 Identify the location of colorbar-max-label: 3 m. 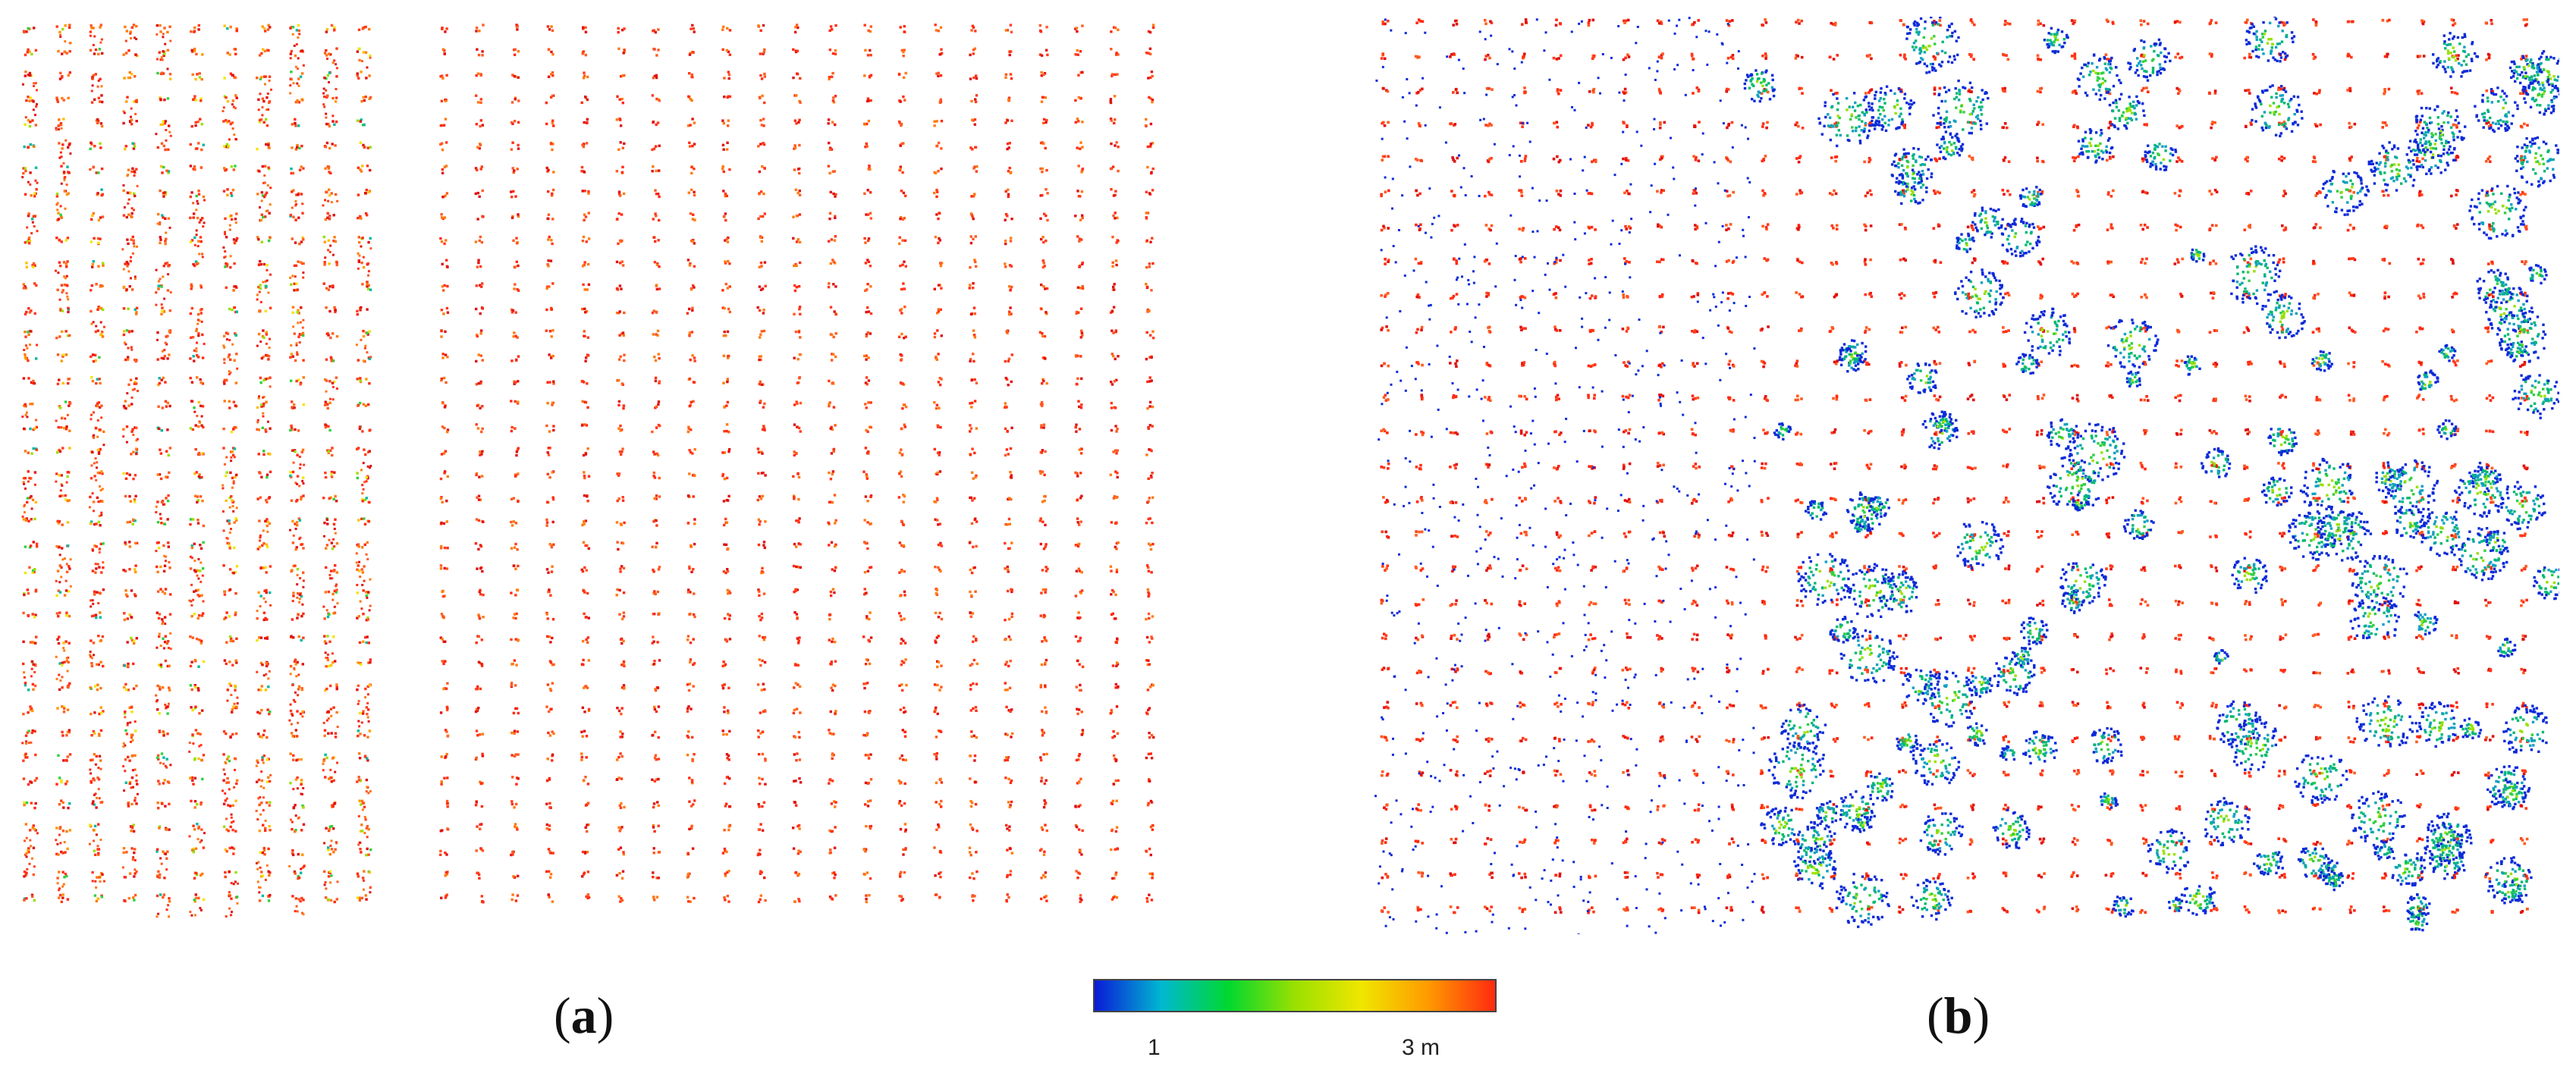
(1421, 1047).